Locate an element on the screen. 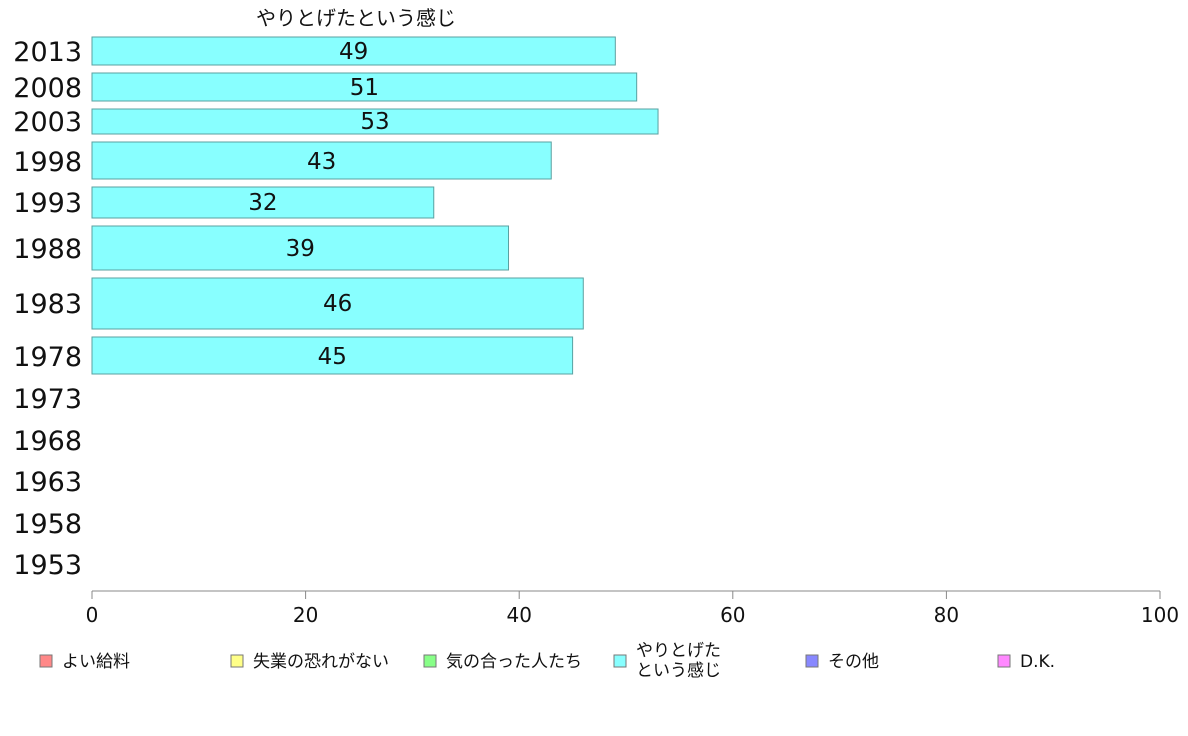  legend: よい給料 失業の恐れがない 気の合った人たち やりとげたという感じ その他 D.K. is located at coordinates (547, 661).